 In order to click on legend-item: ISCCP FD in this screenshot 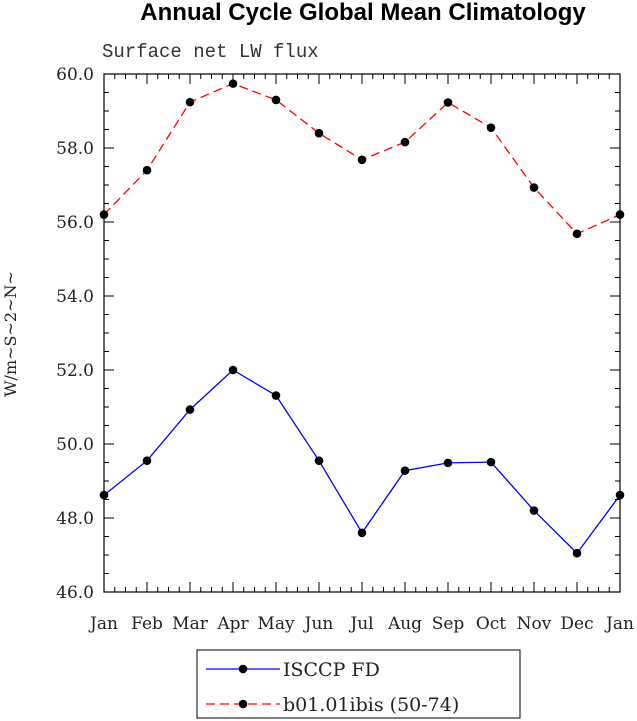, I will do `click(293, 670)`.